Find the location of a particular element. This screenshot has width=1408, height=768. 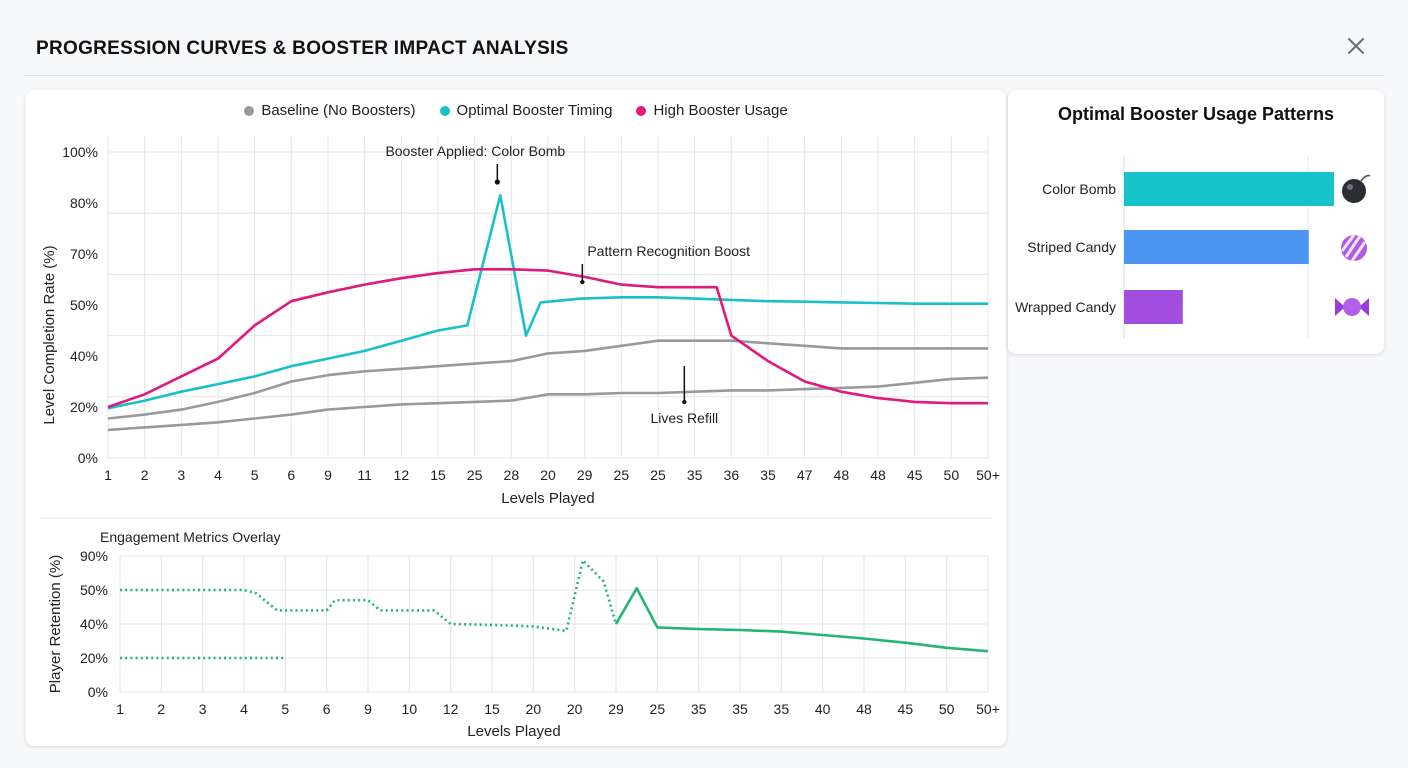

y-tick-label: 90% is located at coordinates (94, 556).